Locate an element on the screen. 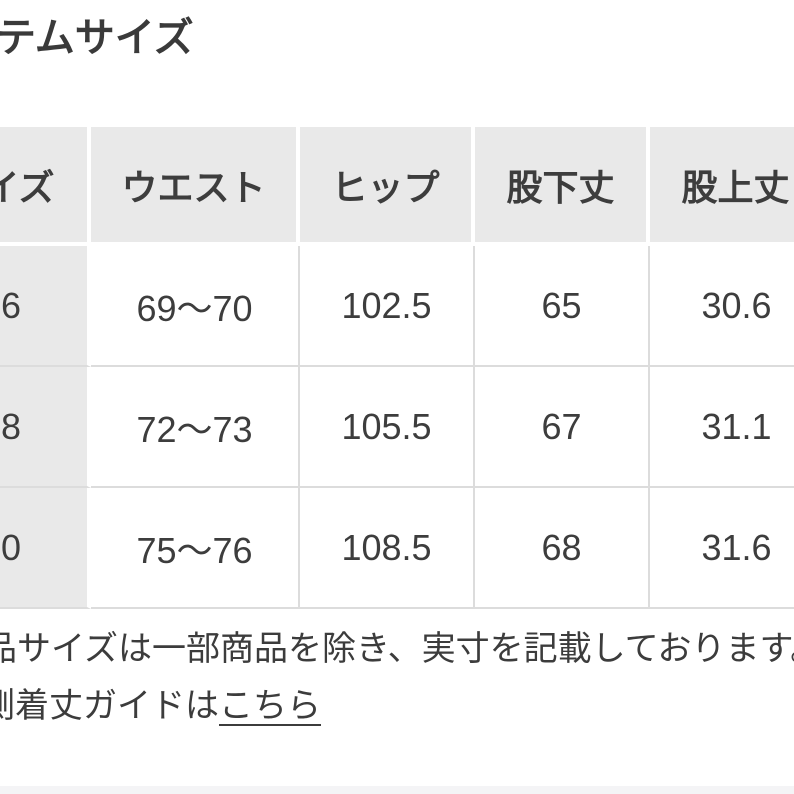 This screenshot has height=794, width=794. size-row-header: 36 is located at coordinates (45, 306).